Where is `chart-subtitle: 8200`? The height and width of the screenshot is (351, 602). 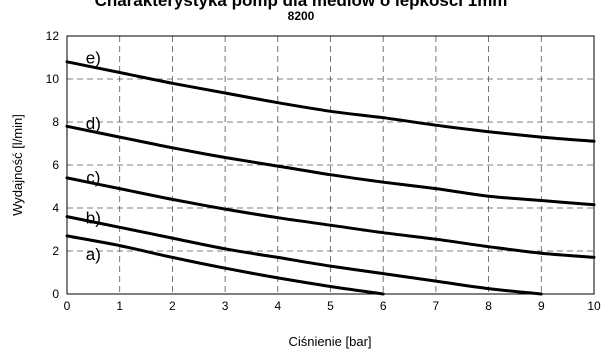
chart-subtitle: 8200 is located at coordinates (301, 16).